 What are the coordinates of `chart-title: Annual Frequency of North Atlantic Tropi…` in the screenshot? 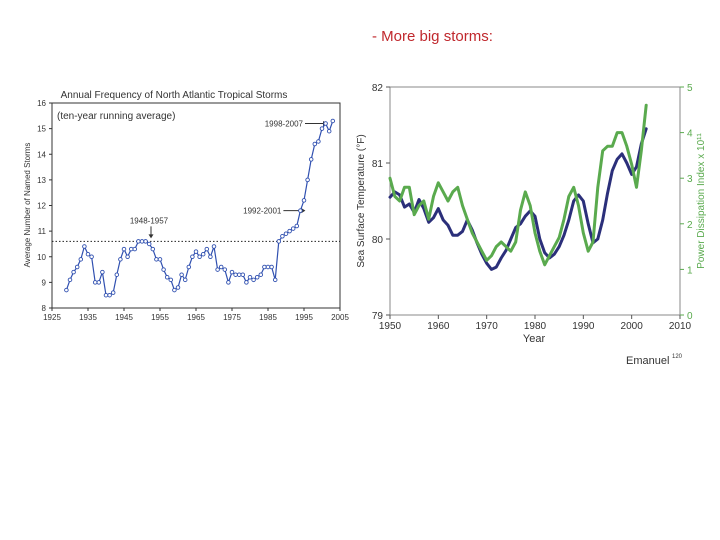 It's located at (174, 95).